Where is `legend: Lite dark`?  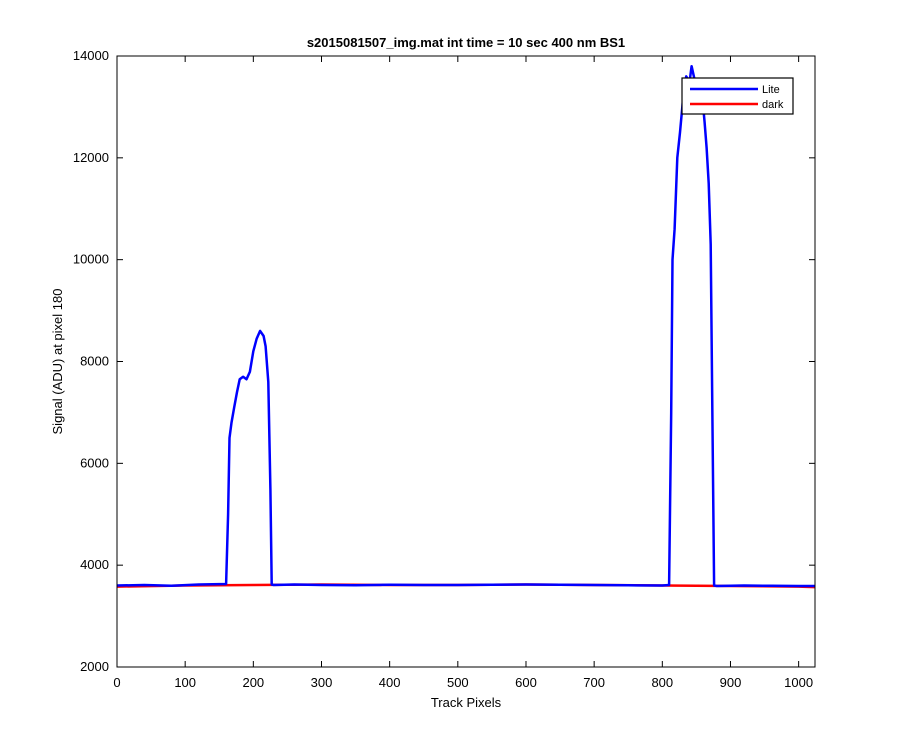 legend: Lite dark is located at coordinates (737, 96).